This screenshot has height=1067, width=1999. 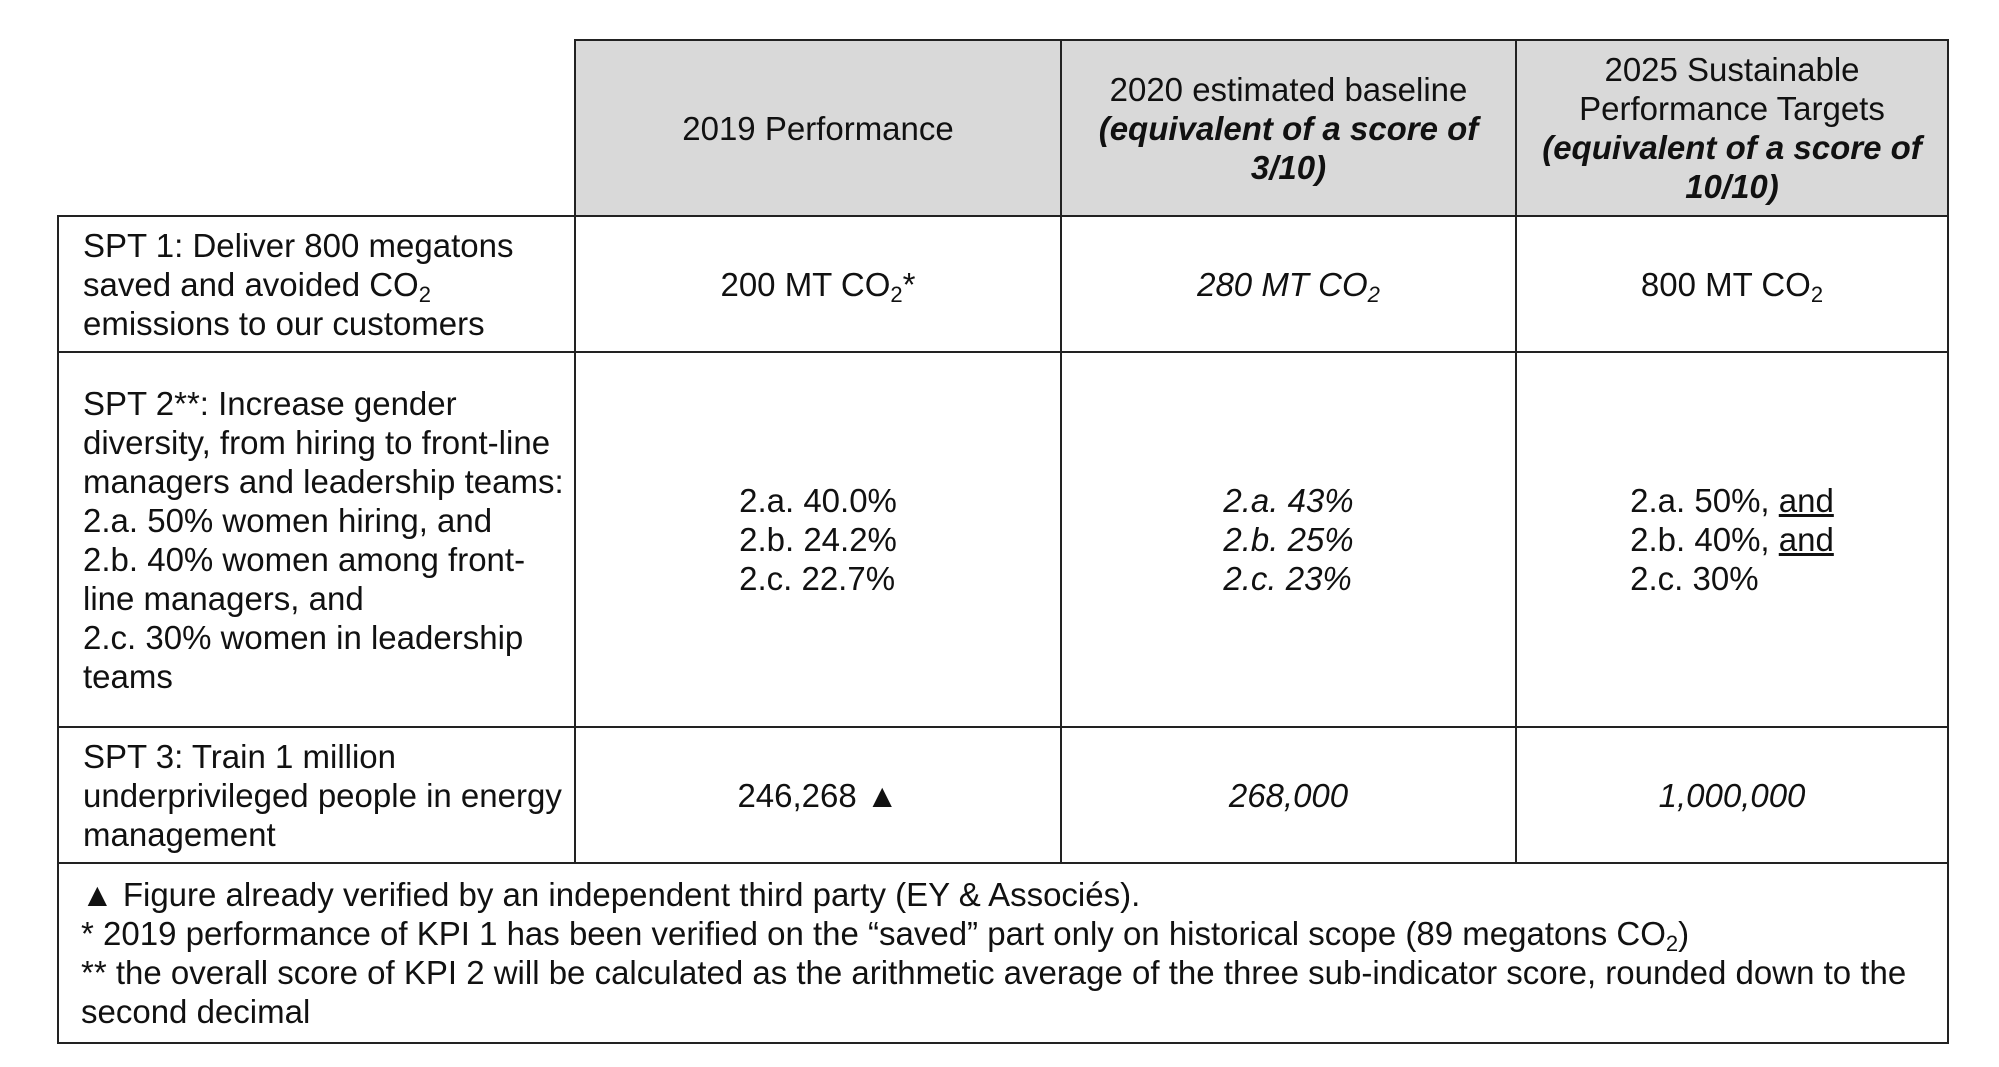 I want to click on spt2-2025-a-and: and, so click(x=1806, y=500).